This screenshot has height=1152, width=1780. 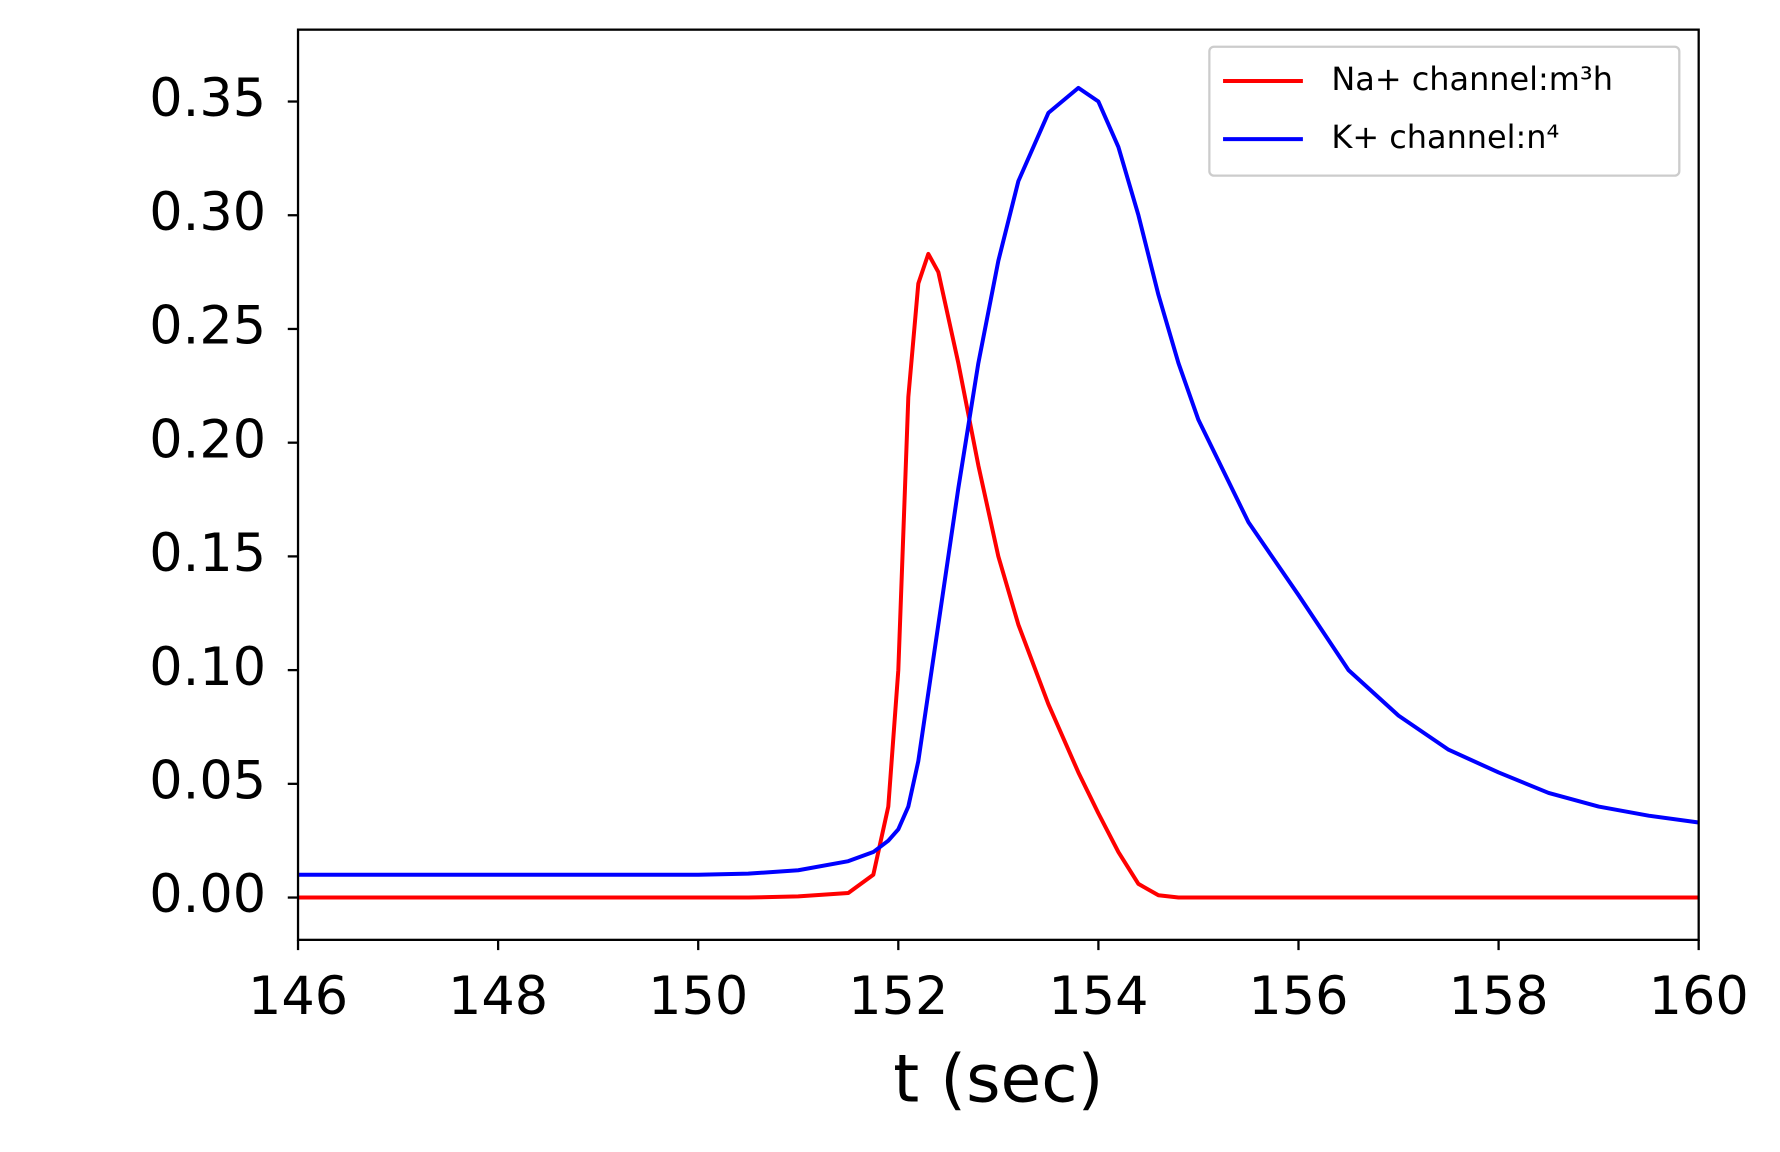 I want to click on y-tick-label: 0.00, so click(x=207, y=894).